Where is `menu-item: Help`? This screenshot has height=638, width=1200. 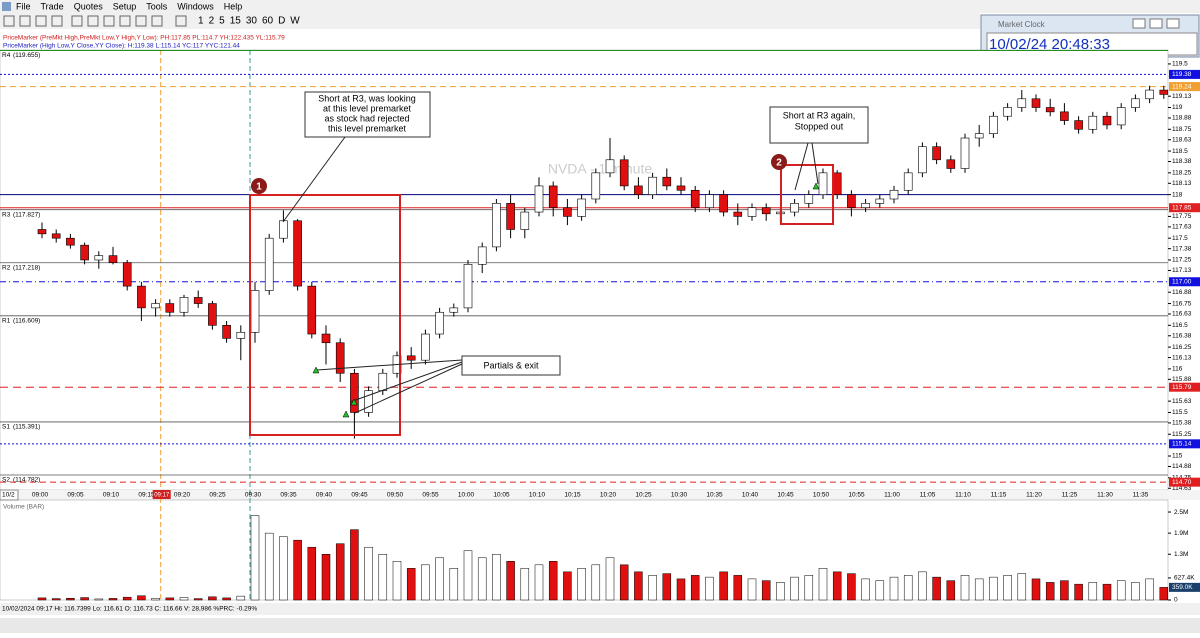
menu-item: Help is located at coordinates (233, 6).